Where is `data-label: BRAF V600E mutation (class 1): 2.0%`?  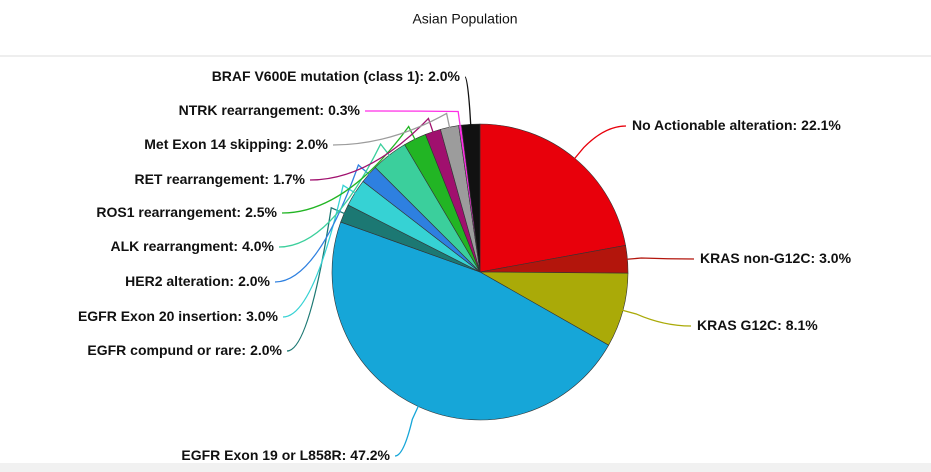 data-label: BRAF V600E mutation (class 1): 2.0% is located at coordinates (336, 76).